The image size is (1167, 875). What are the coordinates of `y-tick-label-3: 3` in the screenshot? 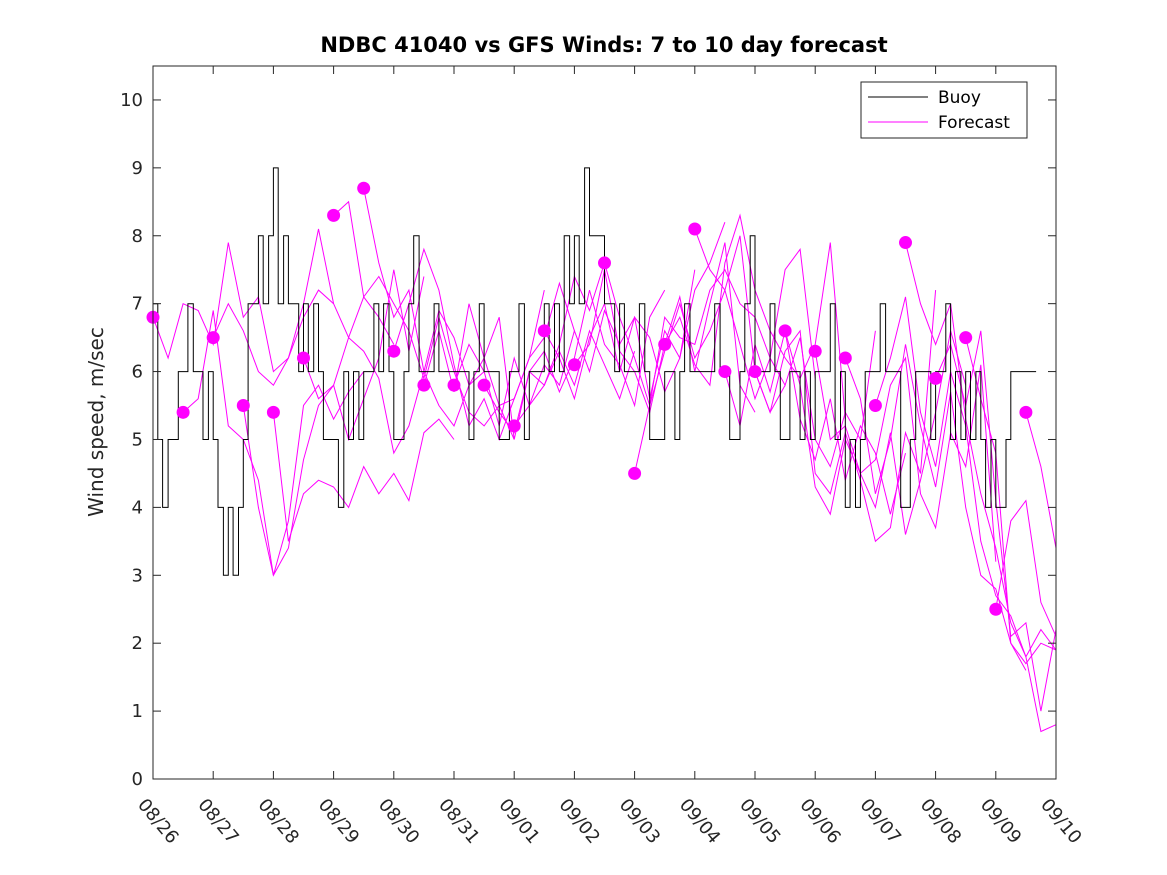 It's located at (137, 575).